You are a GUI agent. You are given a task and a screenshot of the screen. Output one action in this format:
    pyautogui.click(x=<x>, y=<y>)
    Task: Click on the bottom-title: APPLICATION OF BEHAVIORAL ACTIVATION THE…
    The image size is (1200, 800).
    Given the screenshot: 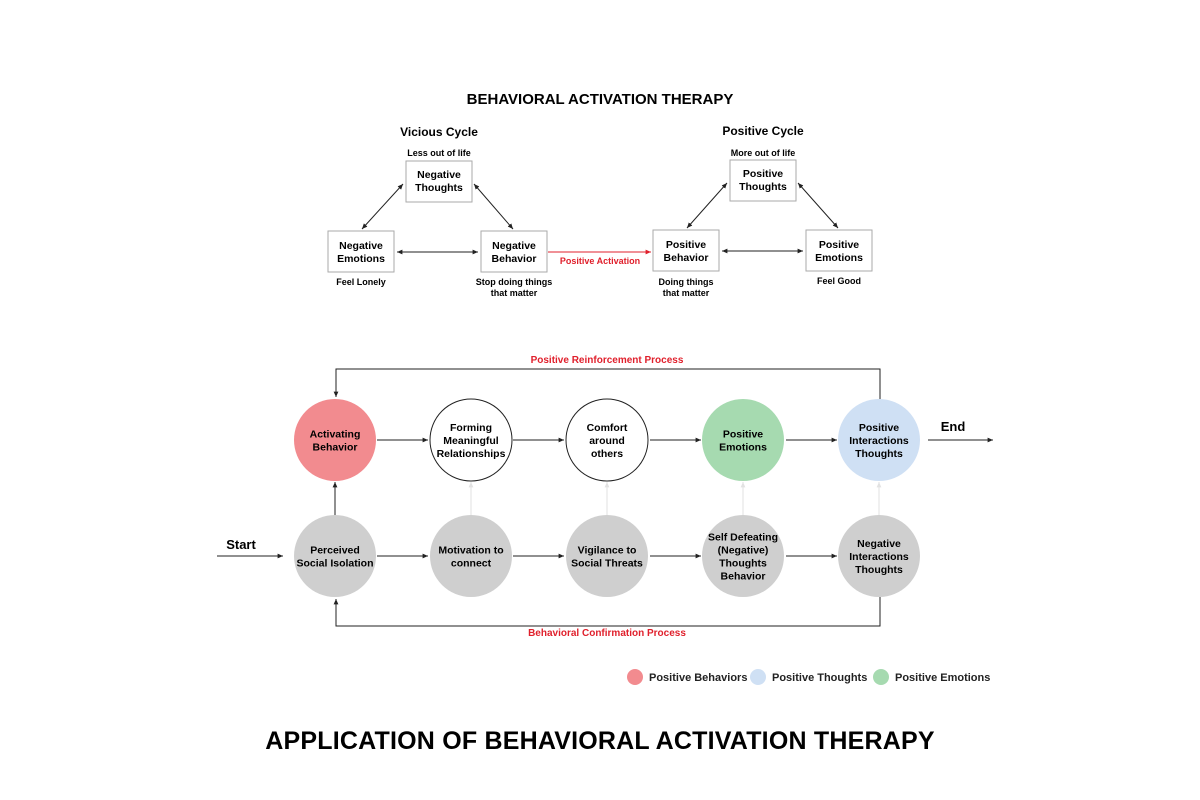 What is the action you would take?
    pyautogui.click(x=600, y=741)
    